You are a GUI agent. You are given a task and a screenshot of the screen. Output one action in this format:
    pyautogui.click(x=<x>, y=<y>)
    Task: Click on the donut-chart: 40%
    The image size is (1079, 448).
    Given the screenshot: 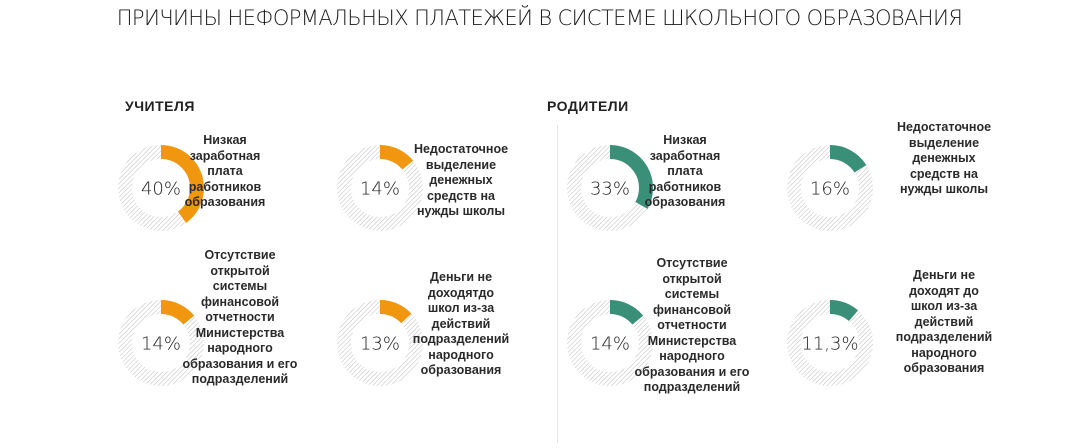 What is the action you would take?
    pyautogui.click(x=161, y=188)
    